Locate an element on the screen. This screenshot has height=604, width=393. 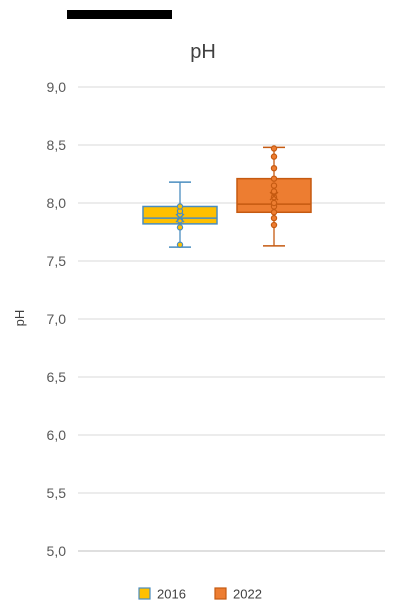
y-tick-label: 5,5 is located at coordinates (57, 493).